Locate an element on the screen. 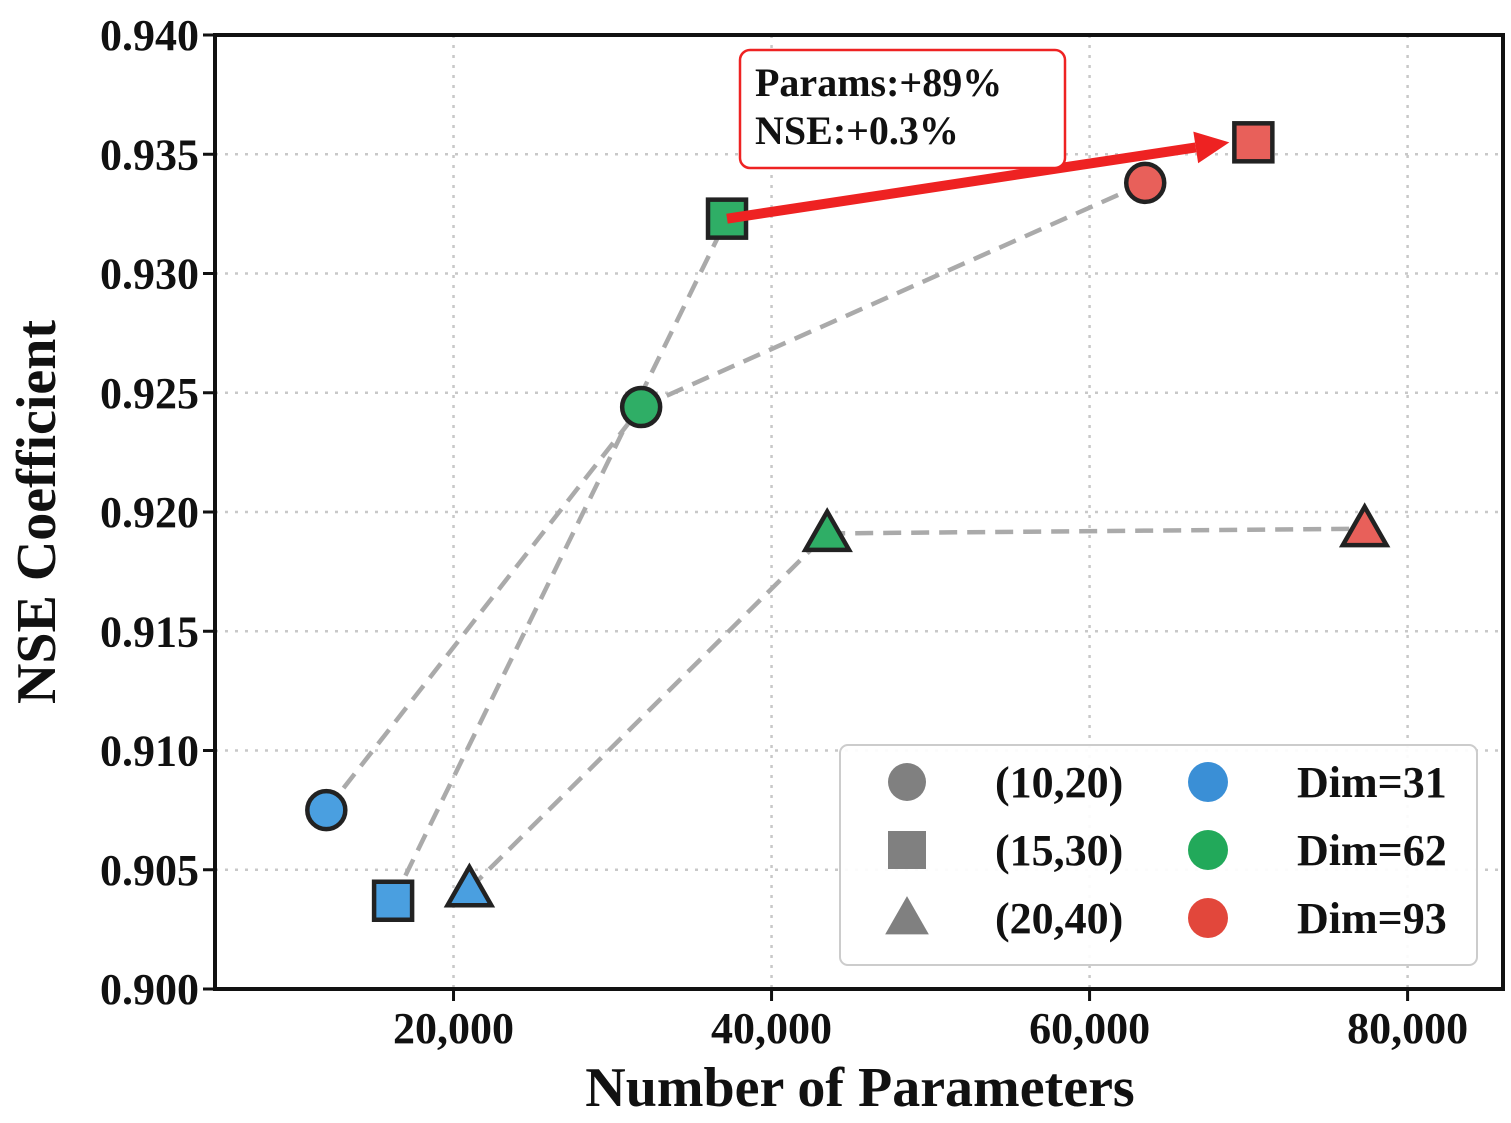 The image size is (1511, 1123). arrow-shaft is located at coordinates (961, 183).